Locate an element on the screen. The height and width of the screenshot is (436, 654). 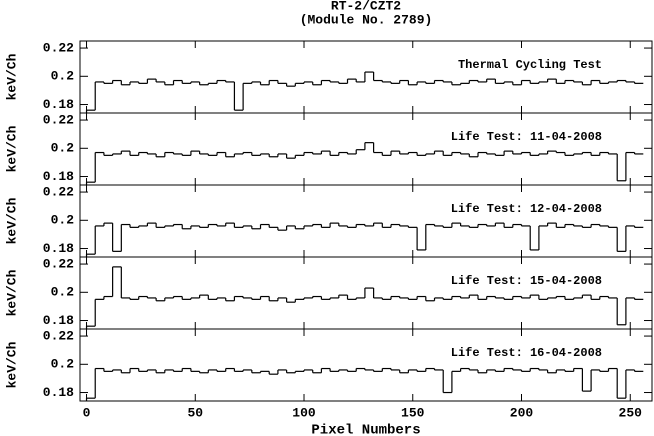
x-tick-label: 100 is located at coordinates (304, 412).